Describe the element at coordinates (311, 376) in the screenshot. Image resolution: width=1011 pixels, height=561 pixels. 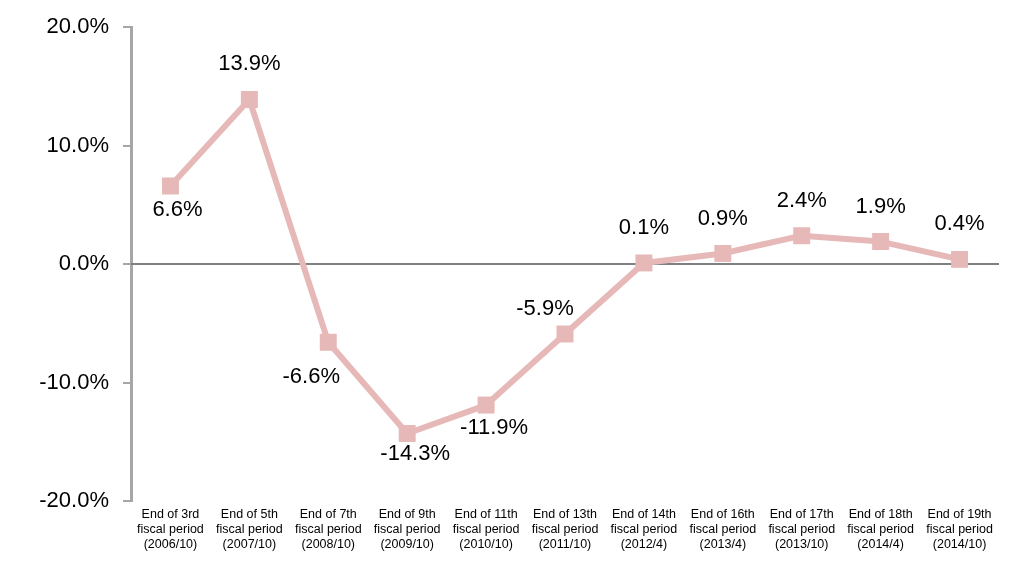
I see `data-label: -6.6%` at that location.